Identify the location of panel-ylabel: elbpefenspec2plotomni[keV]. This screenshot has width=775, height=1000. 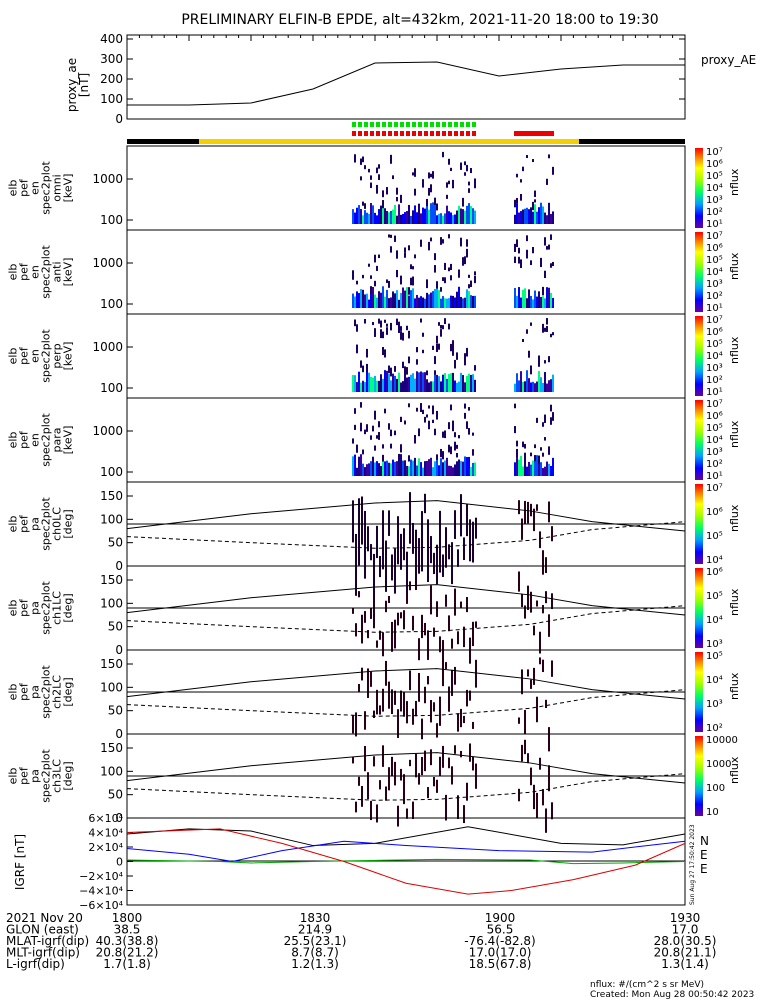
(41, 188).